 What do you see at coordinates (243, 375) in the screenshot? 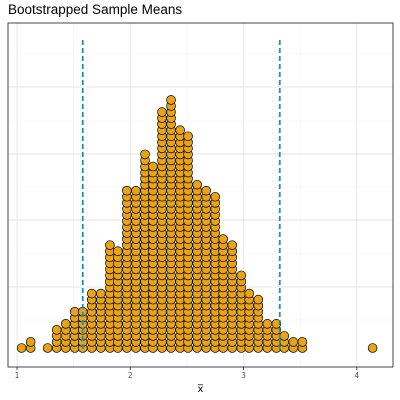
I see `x-tick-label: 3` at bounding box center [243, 375].